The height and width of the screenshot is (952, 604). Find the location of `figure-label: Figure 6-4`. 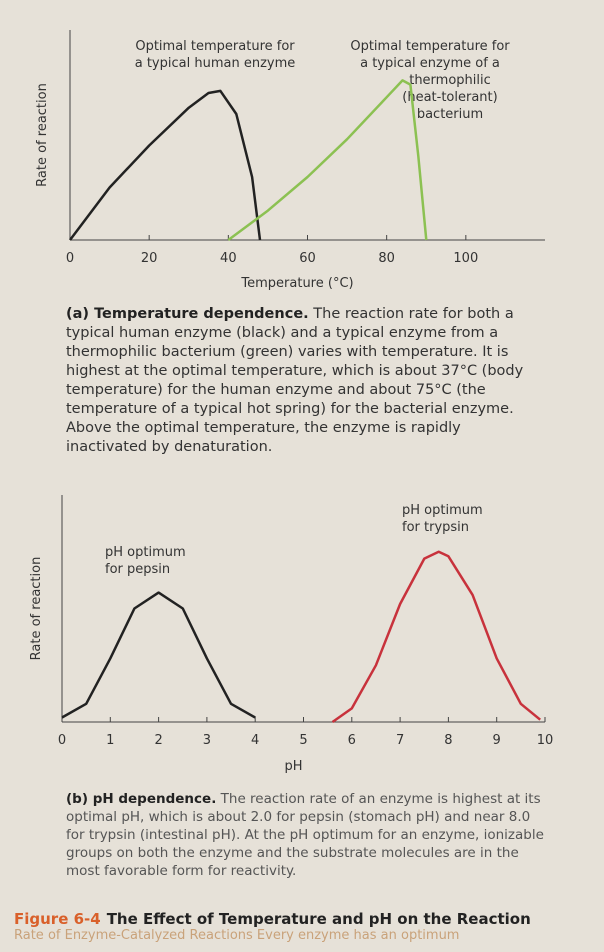

figure-label: Figure 6-4 is located at coordinates (57, 919).